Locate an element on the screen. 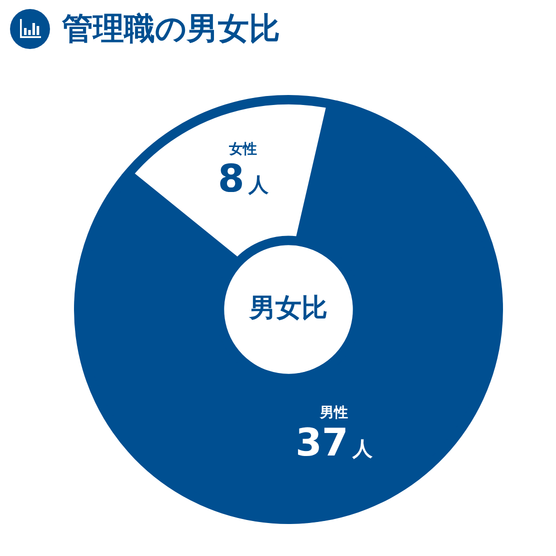 This screenshot has height=556, width=556. slice-label: 女性 is located at coordinates (243, 149).